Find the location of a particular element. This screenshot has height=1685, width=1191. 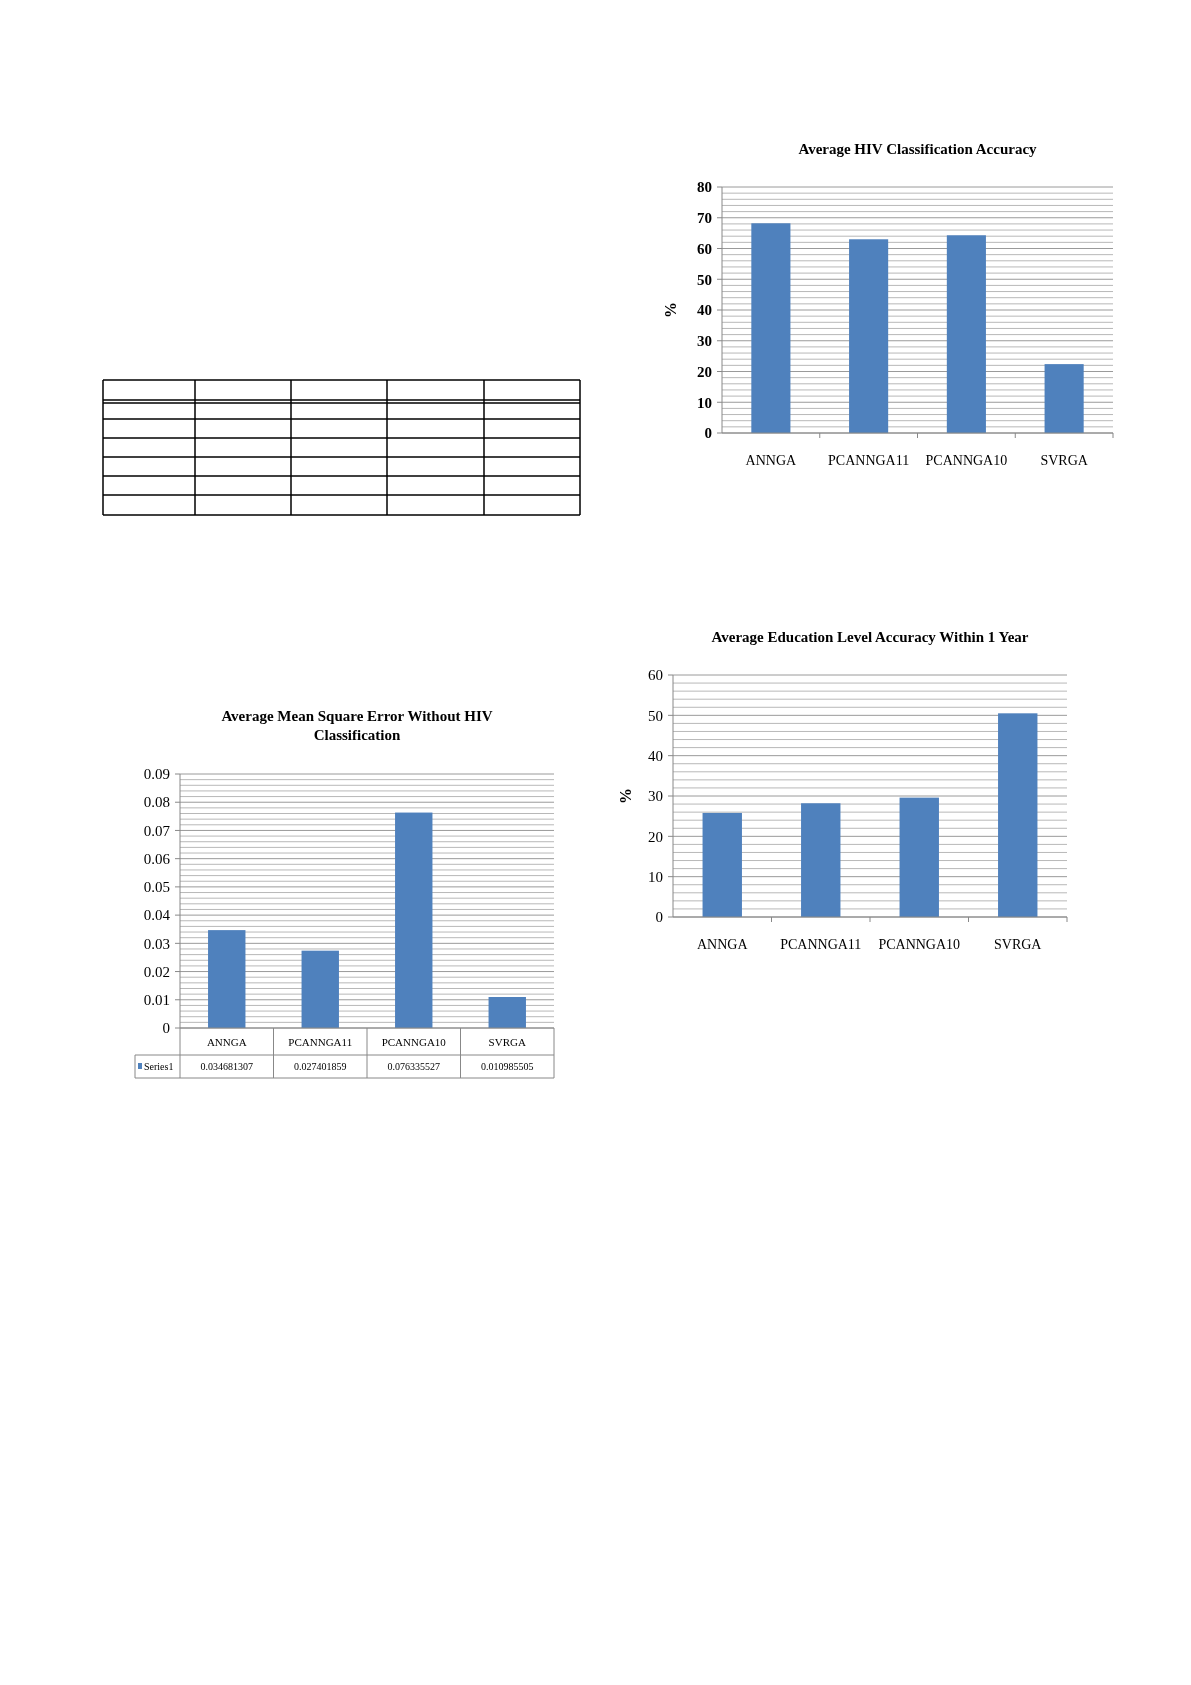

y-tick-label: 0.09 is located at coordinates (156, 774).